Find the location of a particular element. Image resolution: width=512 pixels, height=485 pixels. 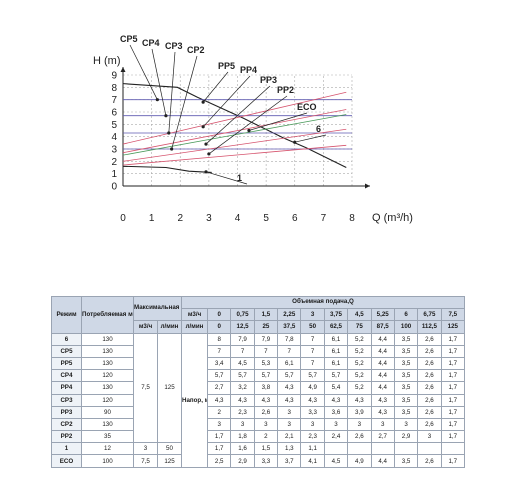

head-value: 2,4 is located at coordinates (336, 437).